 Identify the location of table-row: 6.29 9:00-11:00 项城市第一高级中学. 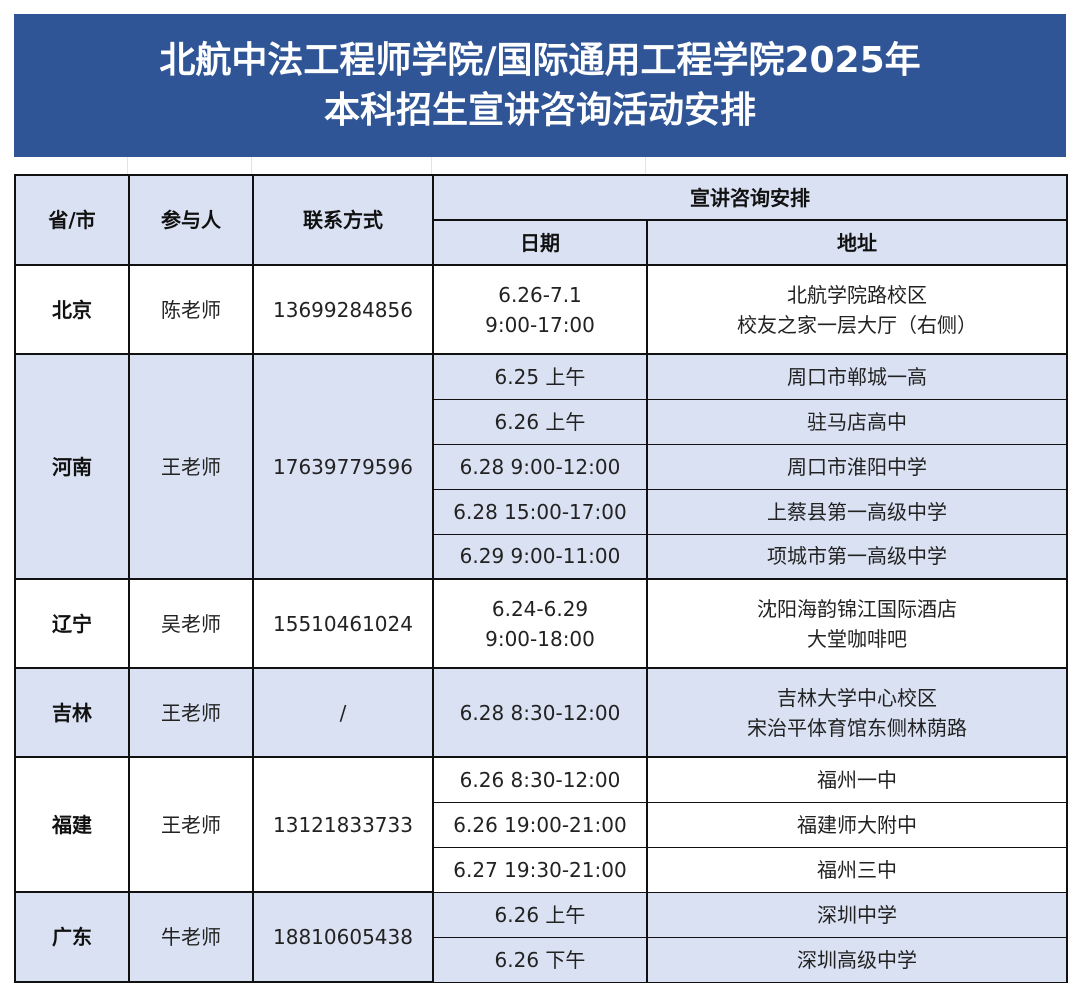
(541, 556).